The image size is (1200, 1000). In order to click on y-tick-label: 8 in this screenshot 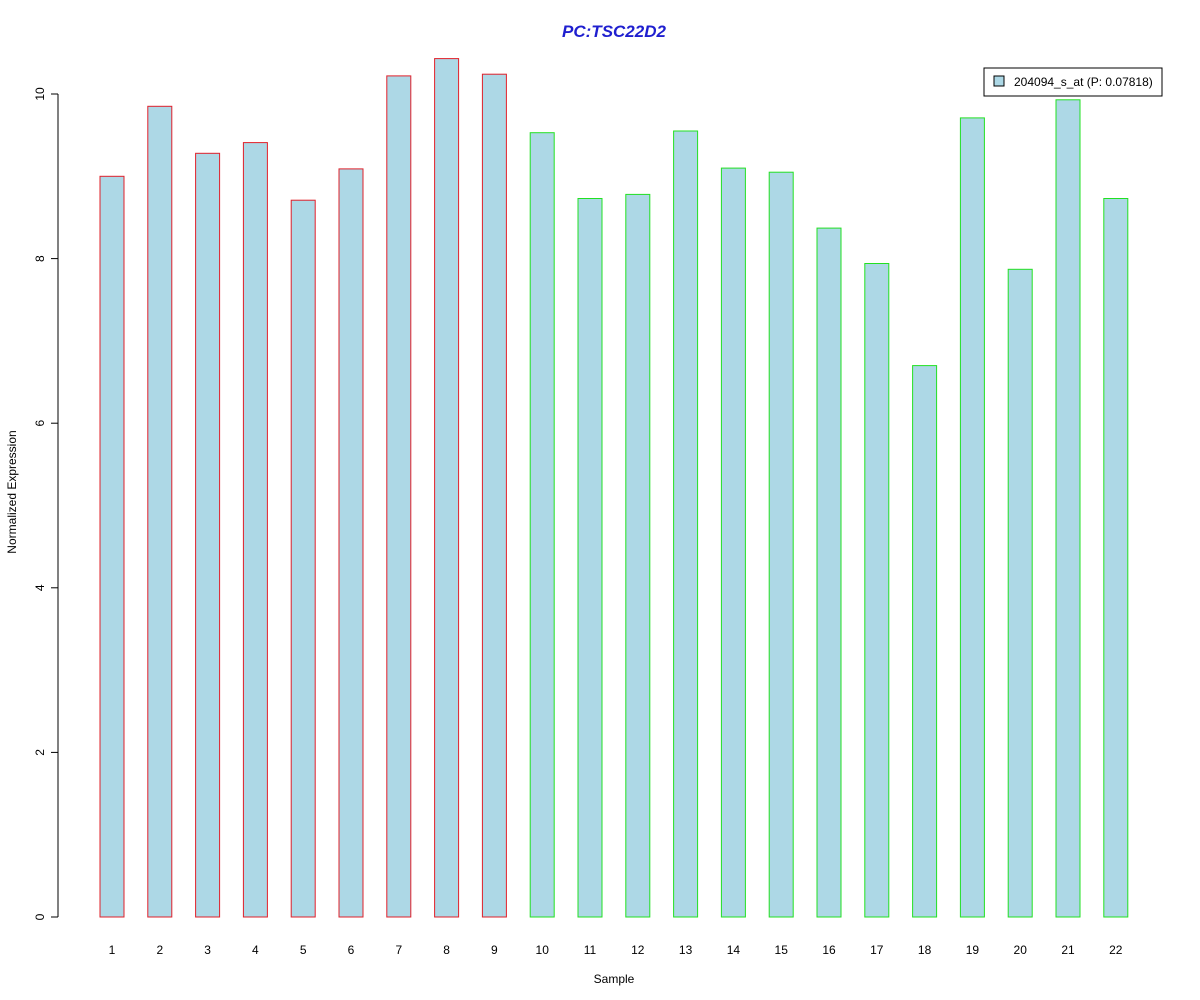, I will do `click(40, 258)`.